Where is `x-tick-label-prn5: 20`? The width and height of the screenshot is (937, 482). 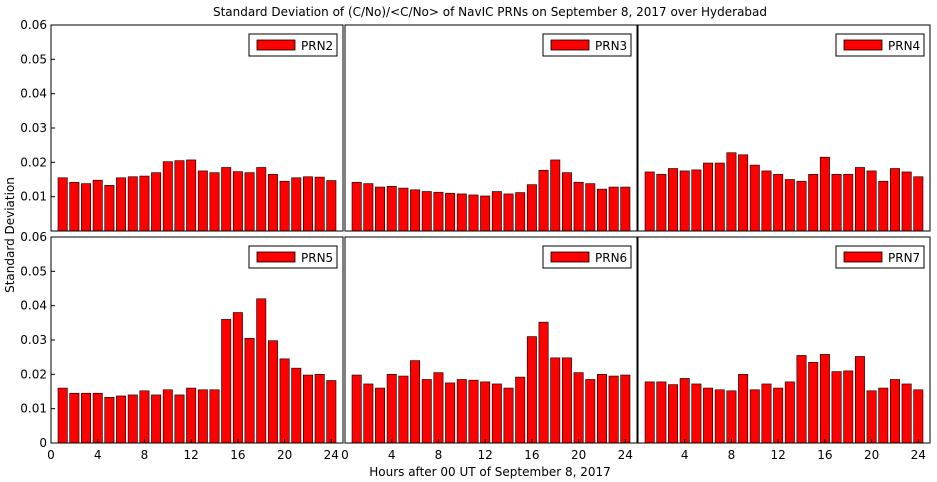 x-tick-label-prn5: 20 is located at coordinates (284, 455).